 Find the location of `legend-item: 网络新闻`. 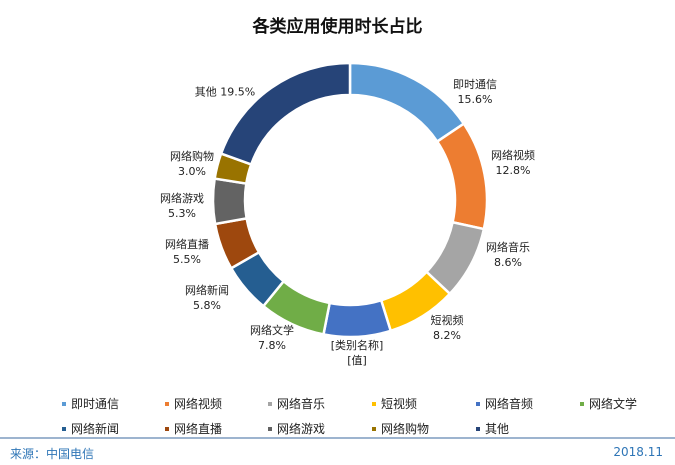

legend-item: 网络新闻 is located at coordinates (90, 428).